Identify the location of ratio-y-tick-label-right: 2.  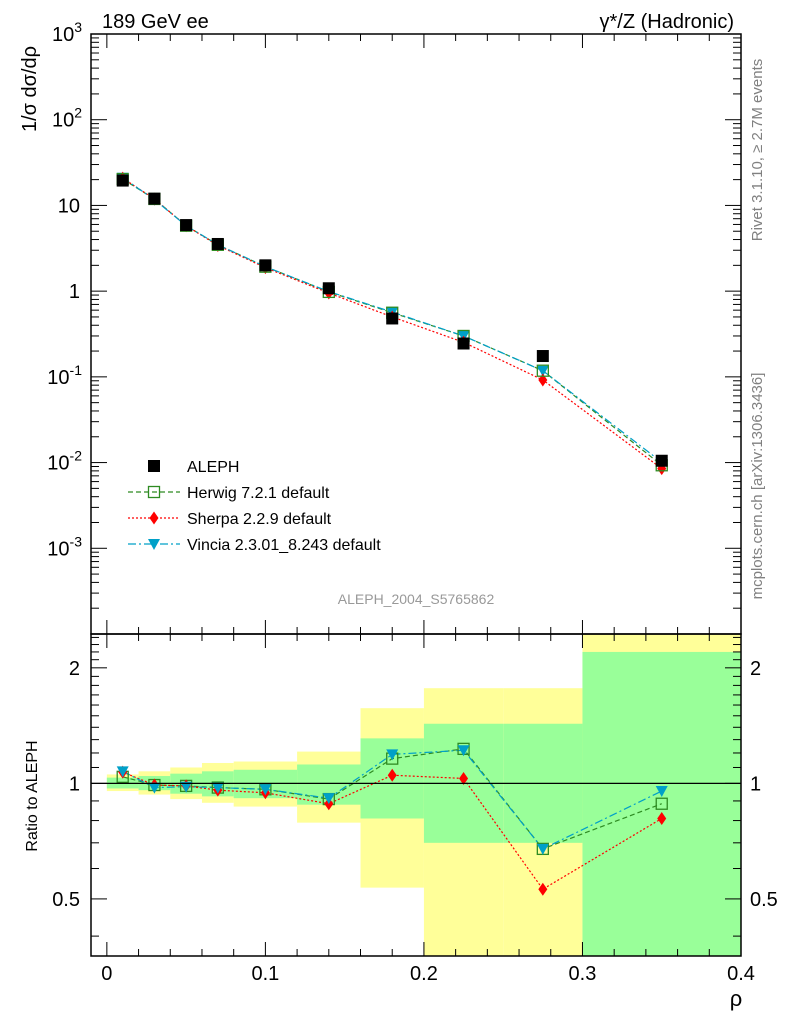
(755, 669).